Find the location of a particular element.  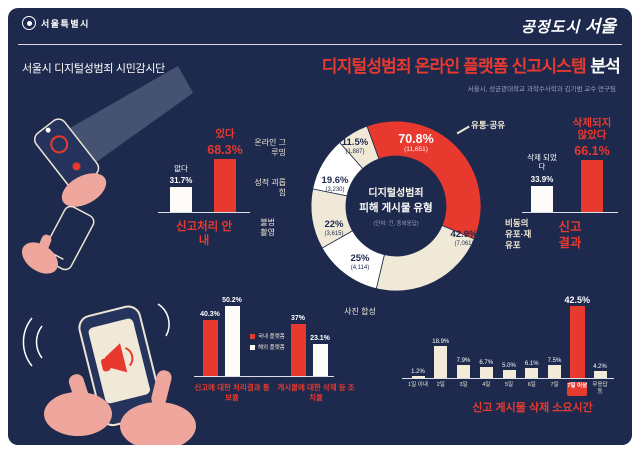

value-label: 37% is located at coordinates (297, 319).